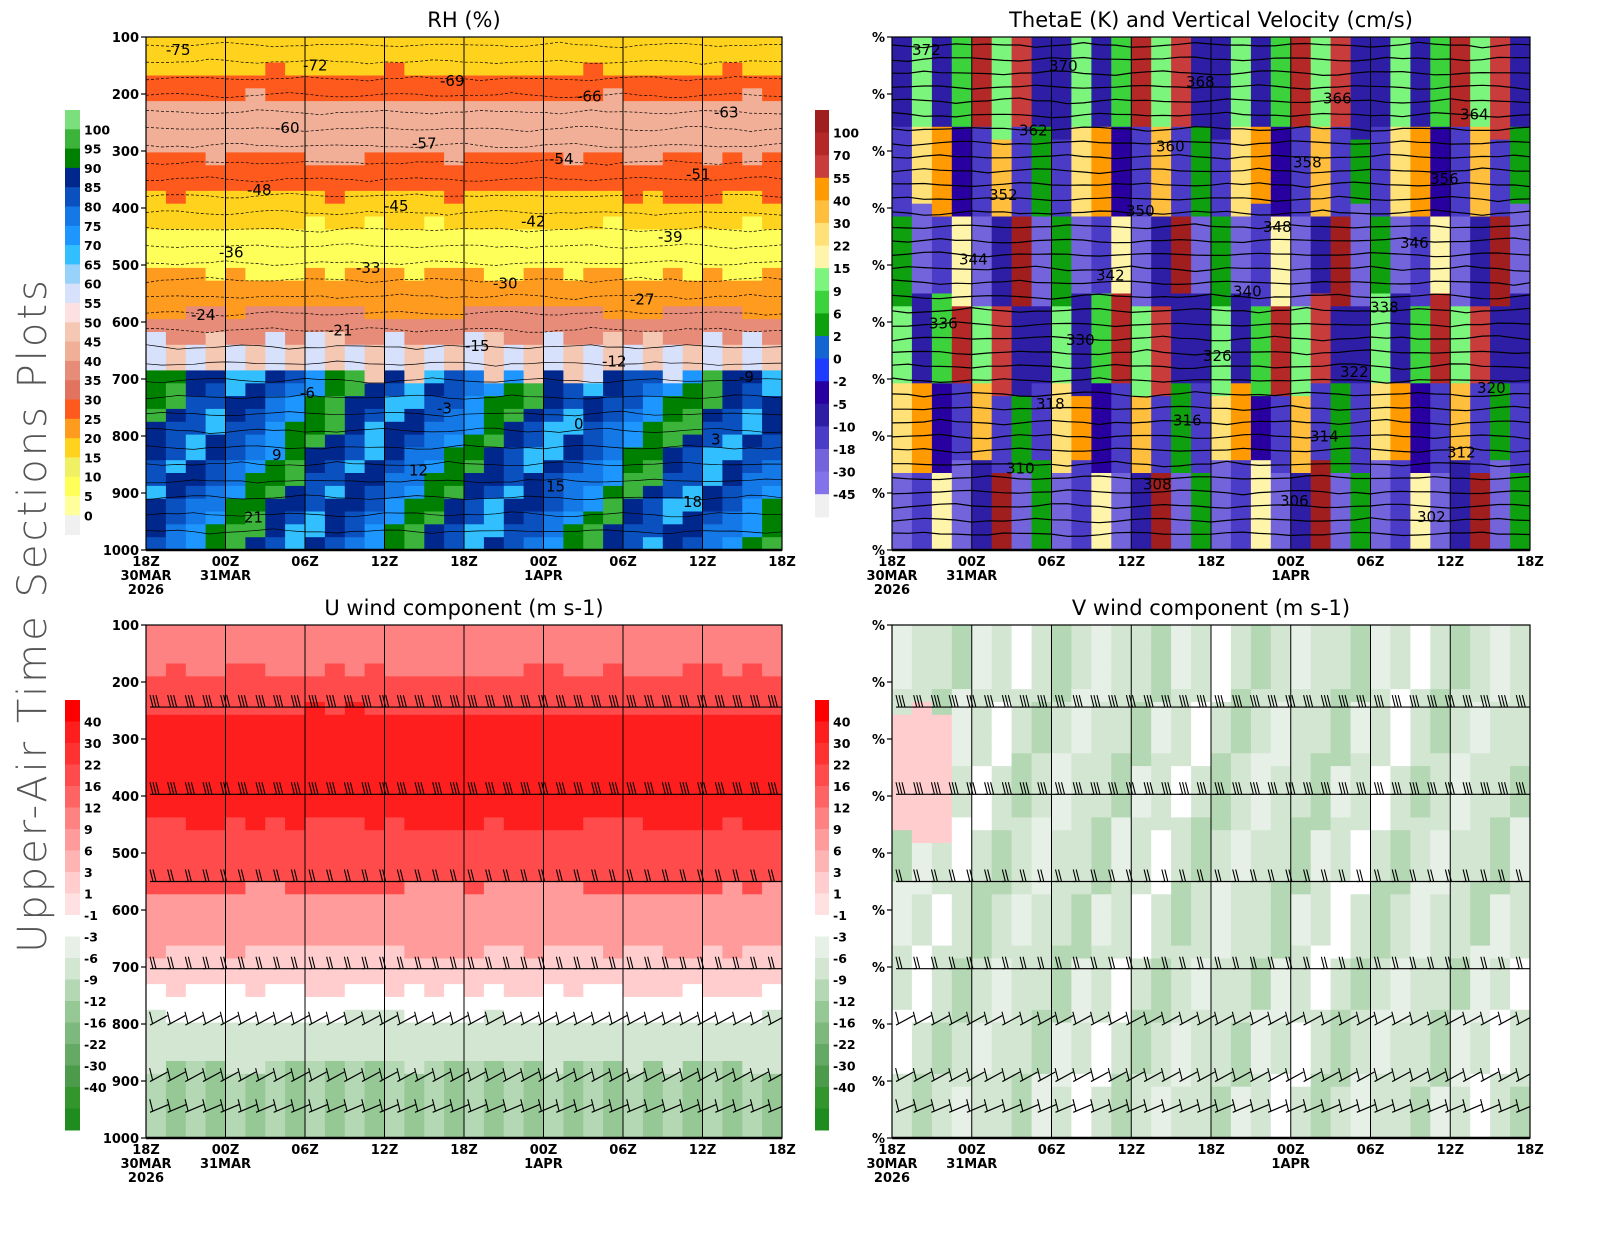  Describe the element at coordinates (125, 38) in the screenshot. I see `y-tick-label: 100` at that location.